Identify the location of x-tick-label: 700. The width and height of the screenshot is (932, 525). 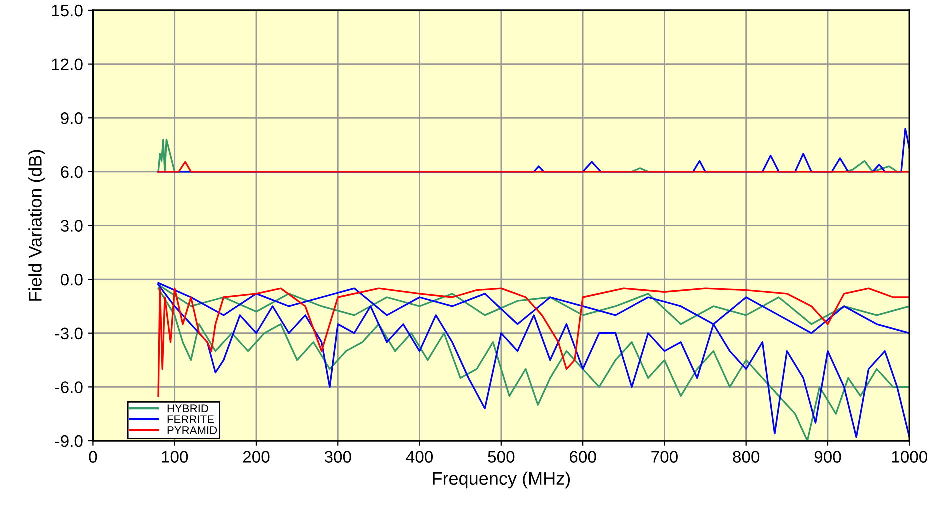
(665, 457).